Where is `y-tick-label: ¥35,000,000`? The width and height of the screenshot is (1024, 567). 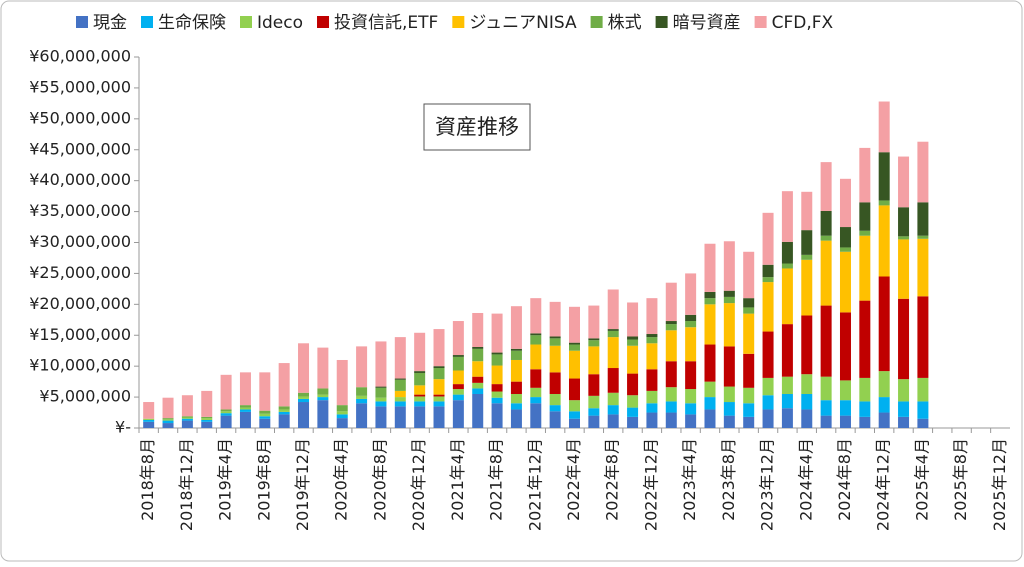 y-tick-label: ¥35,000,000 is located at coordinates (80, 210).